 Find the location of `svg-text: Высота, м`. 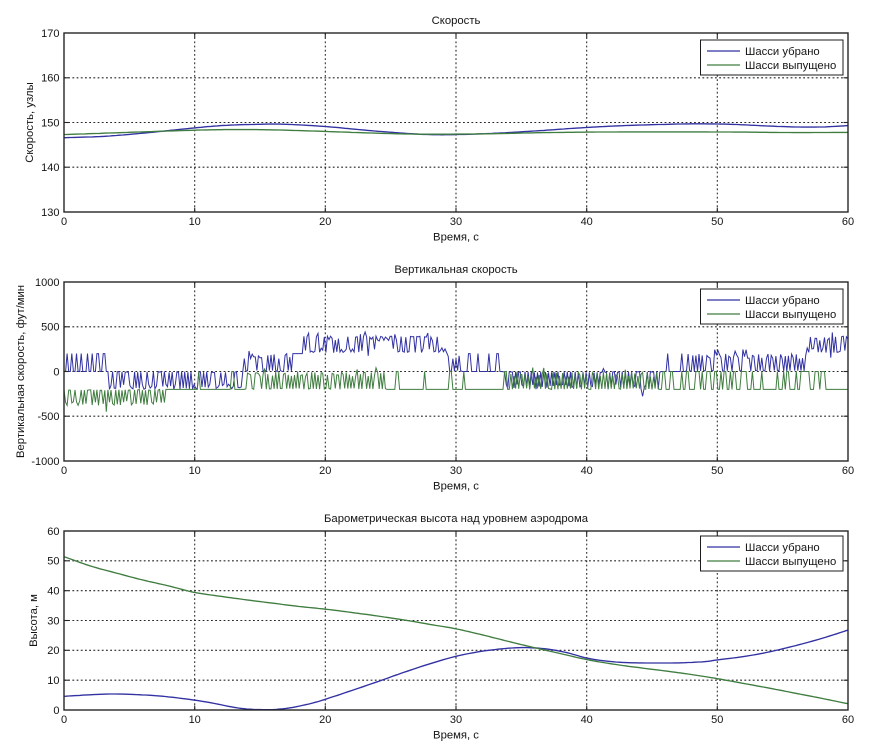

svg-text: Высота, м is located at coordinates (34, 620).